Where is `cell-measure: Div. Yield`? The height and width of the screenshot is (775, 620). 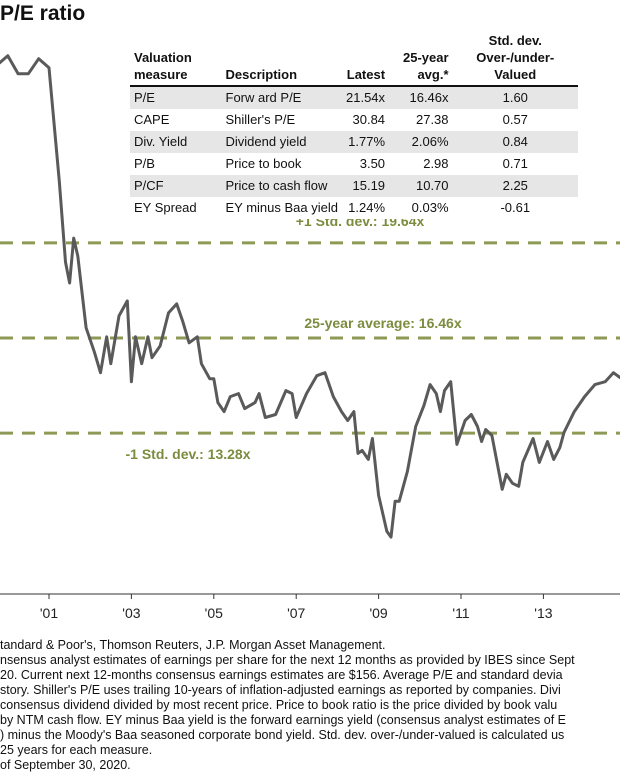 cell-measure: Div. Yield is located at coordinates (176, 142).